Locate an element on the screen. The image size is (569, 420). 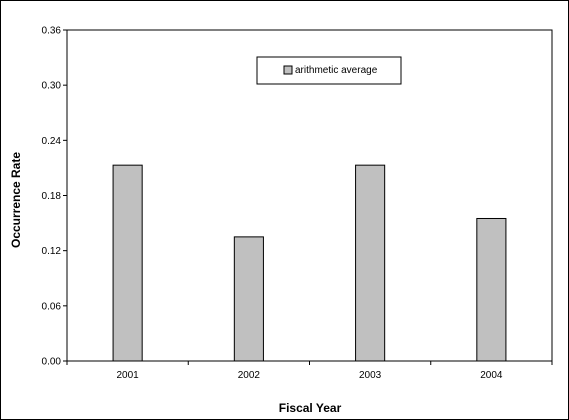
y-tick-label: 0.06 is located at coordinates (52, 306).